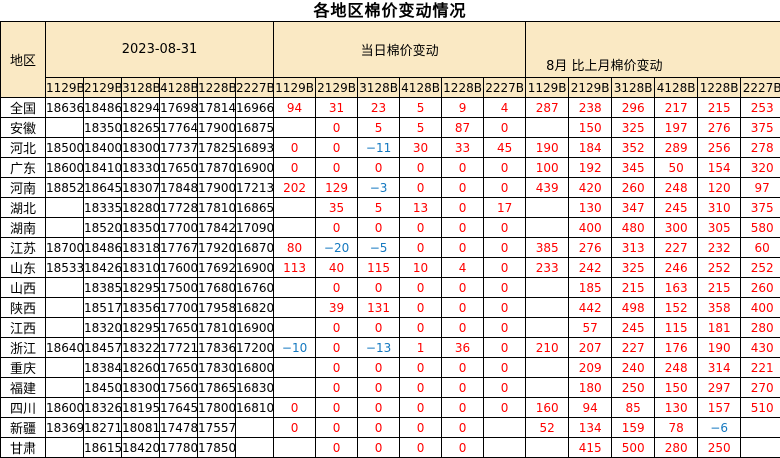 This screenshot has width=780, height=458. What do you see at coordinates (633, 388) in the screenshot?
I see `monthly-change-cell: 250` at bounding box center [633, 388].